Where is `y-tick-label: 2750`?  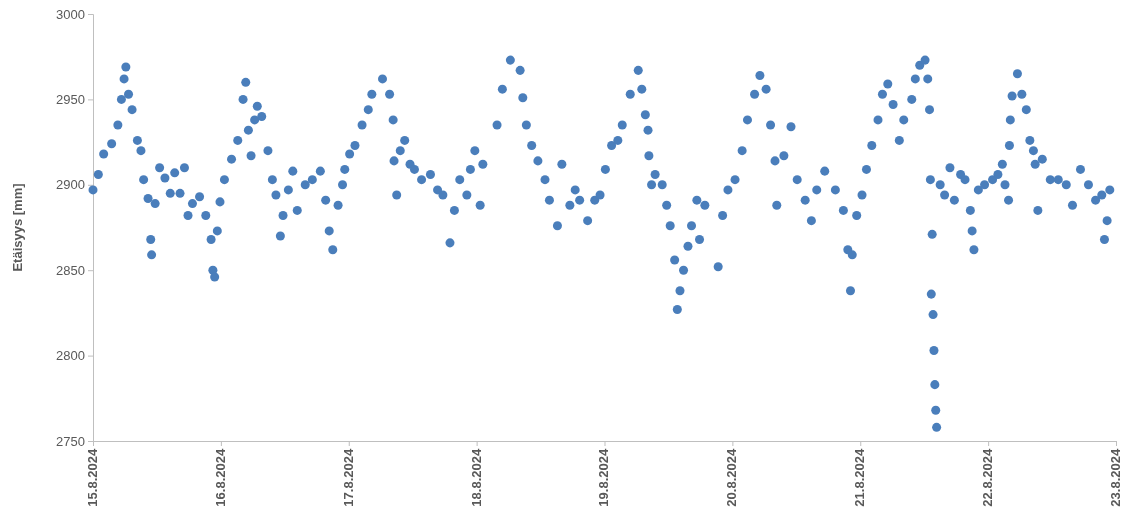
y-tick-label: 2750 is located at coordinates (70, 441).